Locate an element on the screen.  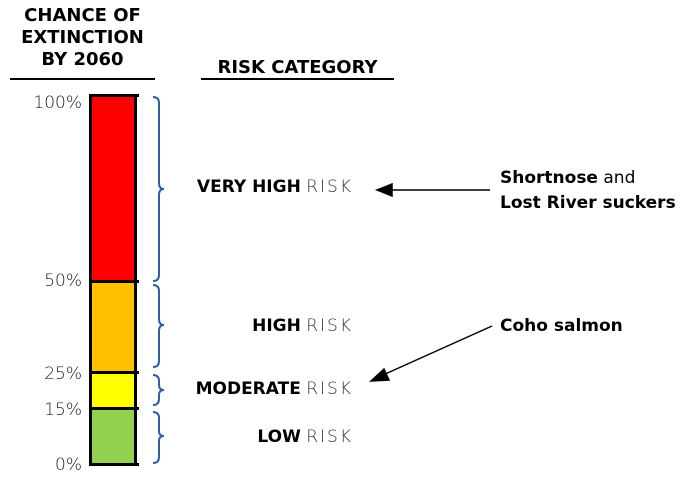
header-line: EXTINCTION is located at coordinates (82, 37).